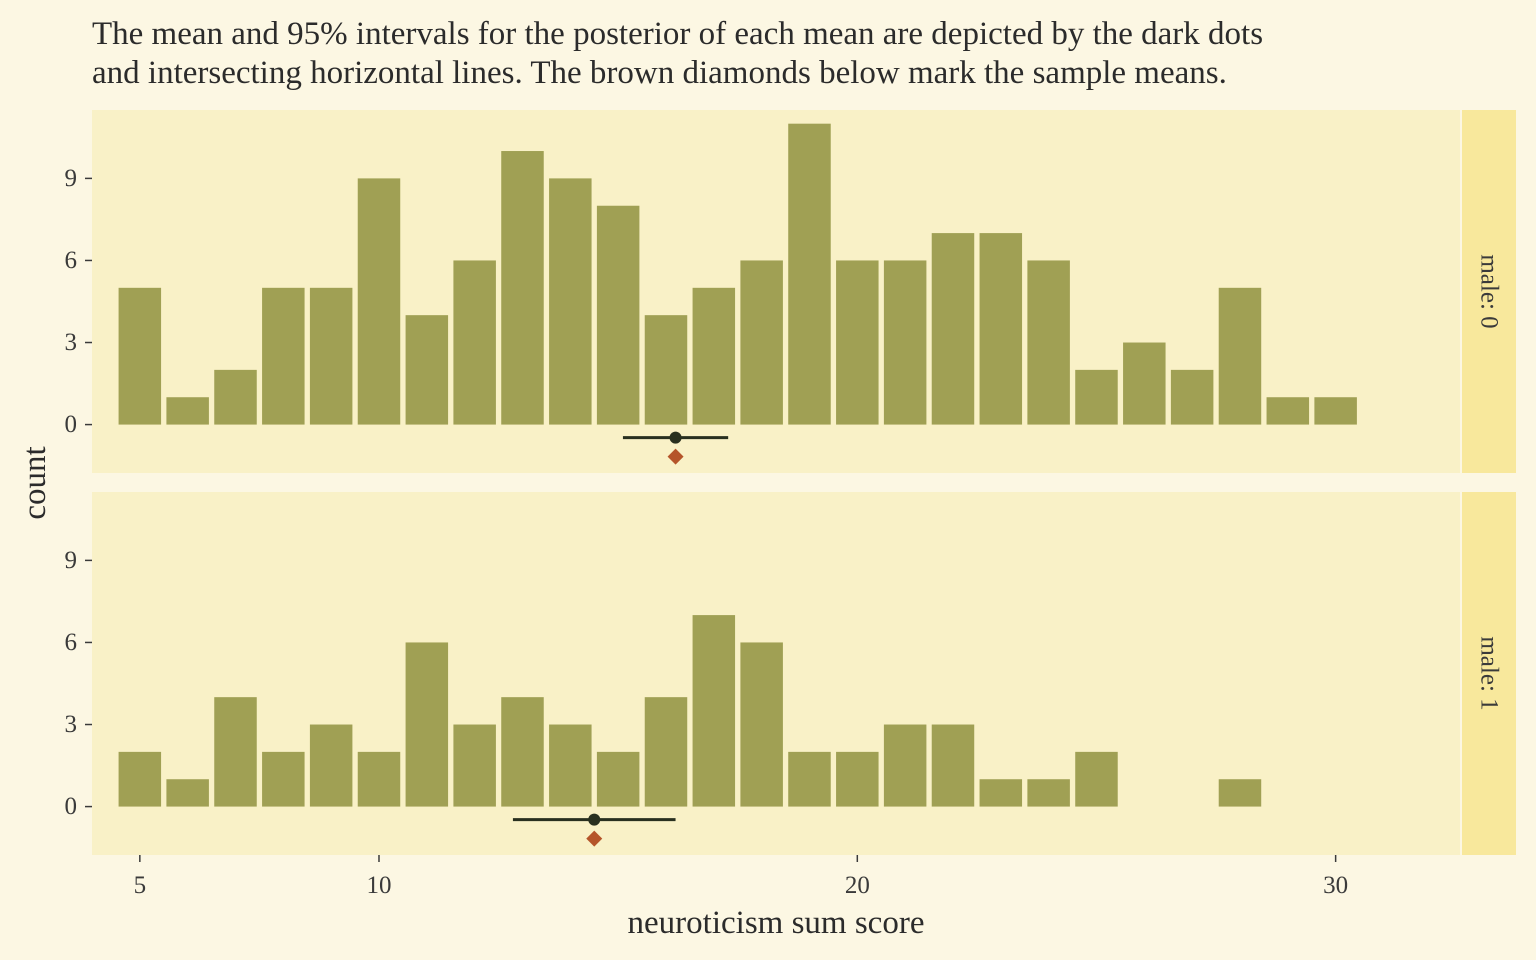 Image resolution: width=1536 pixels, height=960 pixels. What do you see at coordinates (35, 482) in the screenshot?
I see `y-axis-title: count` at bounding box center [35, 482].